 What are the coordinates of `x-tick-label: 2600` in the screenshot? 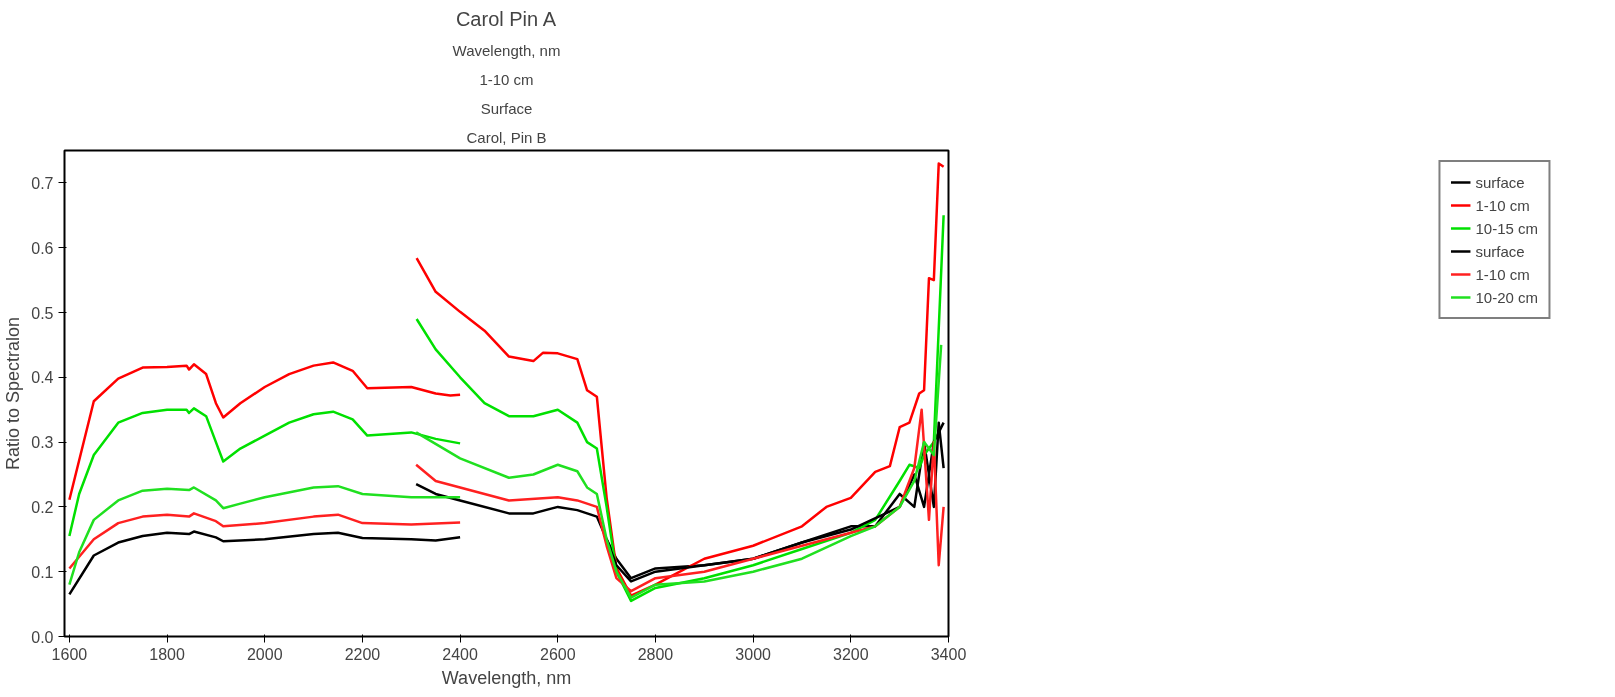 It's located at (557, 654).